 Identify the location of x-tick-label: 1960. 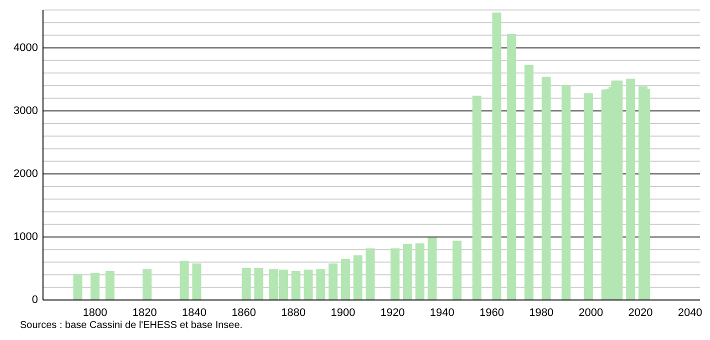
(492, 312).